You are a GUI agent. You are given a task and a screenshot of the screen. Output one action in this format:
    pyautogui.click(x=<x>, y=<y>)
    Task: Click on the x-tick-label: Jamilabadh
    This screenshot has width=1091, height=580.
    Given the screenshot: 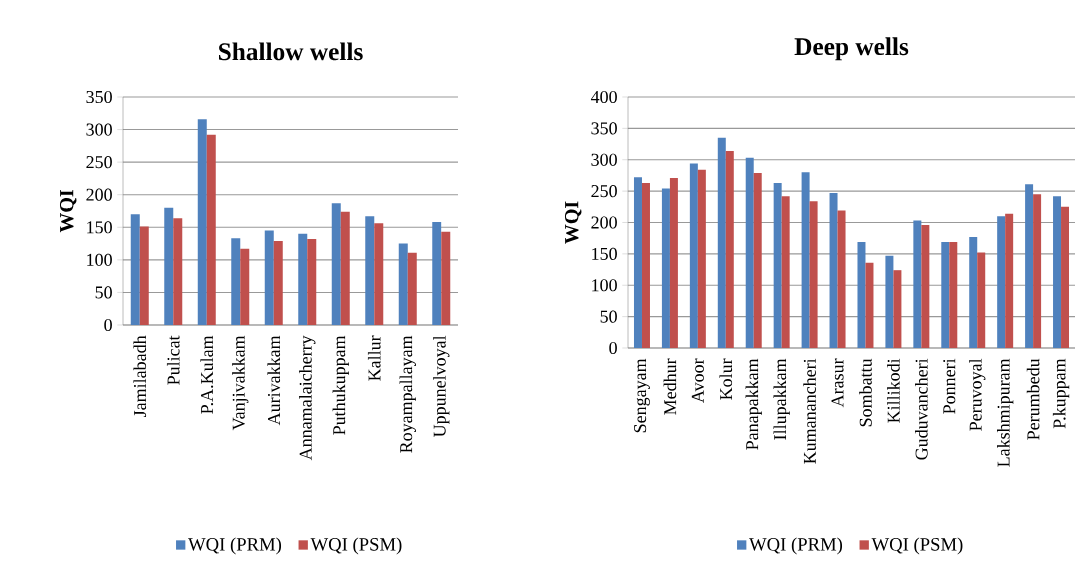 What is the action you would take?
    pyautogui.click(x=140, y=376)
    